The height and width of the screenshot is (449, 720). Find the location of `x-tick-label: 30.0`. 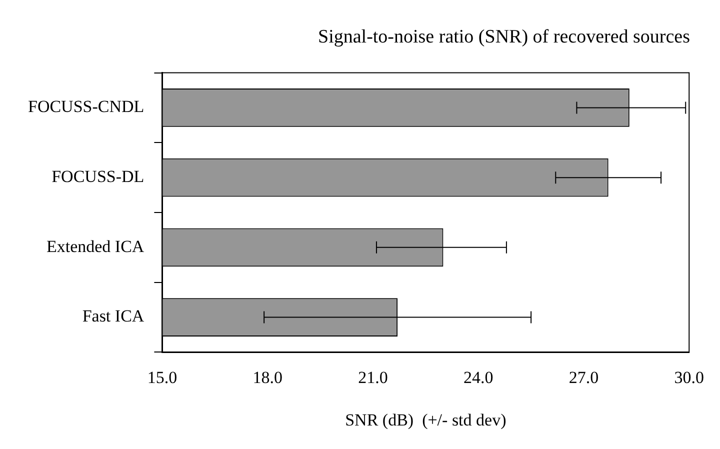

x-tick-label: 30.0 is located at coordinates (689, 377).